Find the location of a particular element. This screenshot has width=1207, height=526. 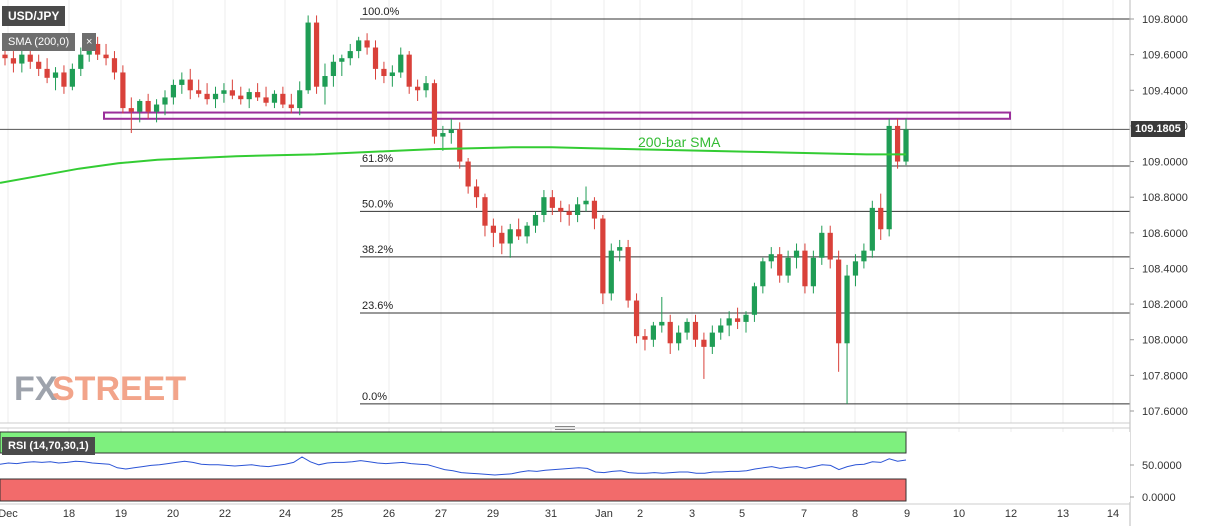

current-price-badge: 109.1805 is located at coordinates (1158, 129).